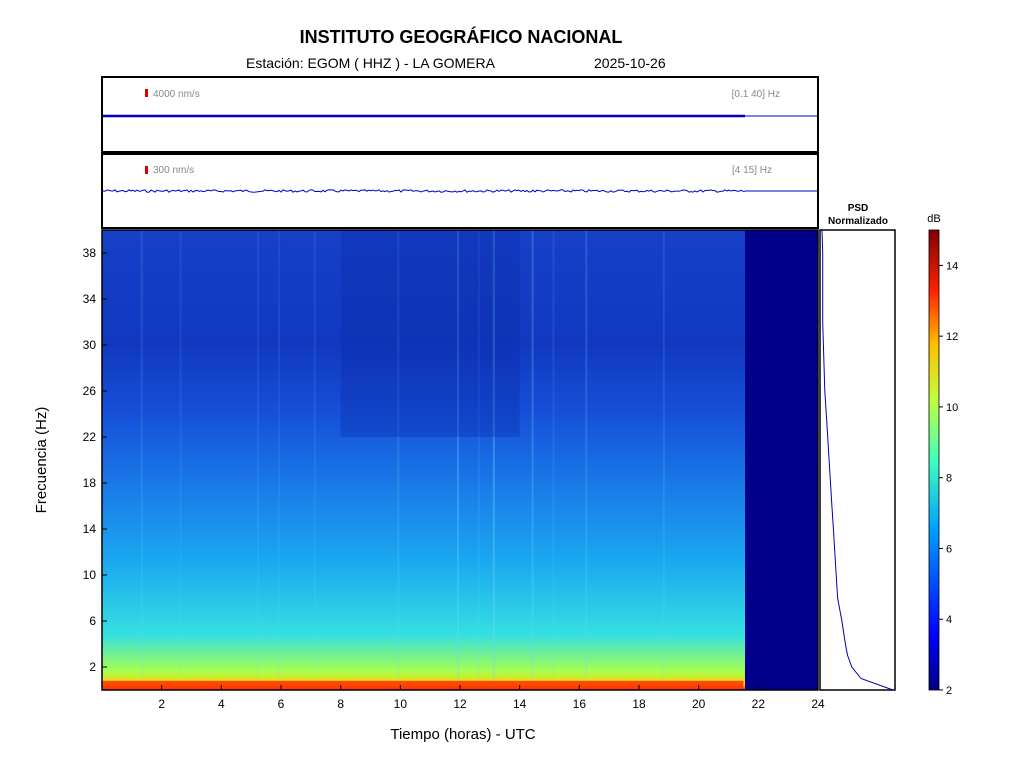 This screenshot has height=768, width=1024. I want to click on y-tick-label: 2, so click(92, 667).